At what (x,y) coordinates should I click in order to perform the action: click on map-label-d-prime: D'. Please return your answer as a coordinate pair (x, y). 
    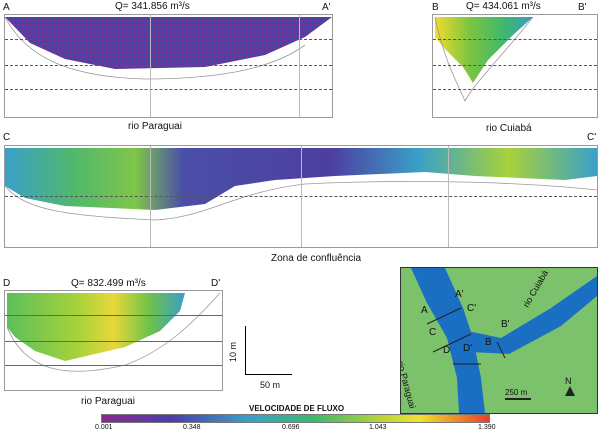
    Looking at the image, I should click on (468, 348).